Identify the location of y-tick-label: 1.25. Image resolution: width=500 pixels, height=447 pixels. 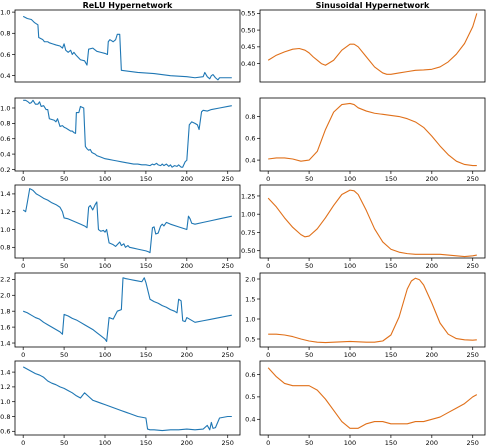
(248, 196).